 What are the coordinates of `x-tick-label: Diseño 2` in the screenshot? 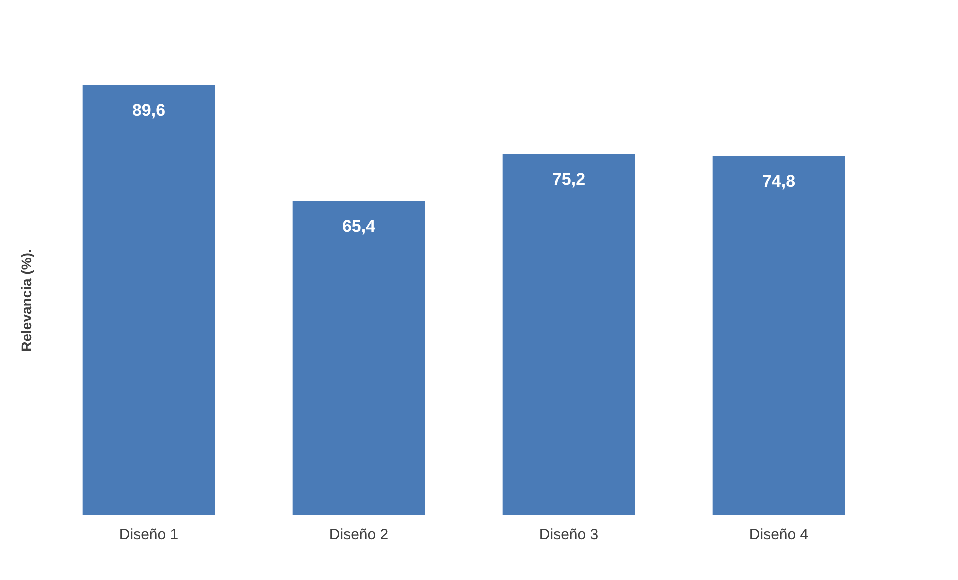 It's located at (359, 535).